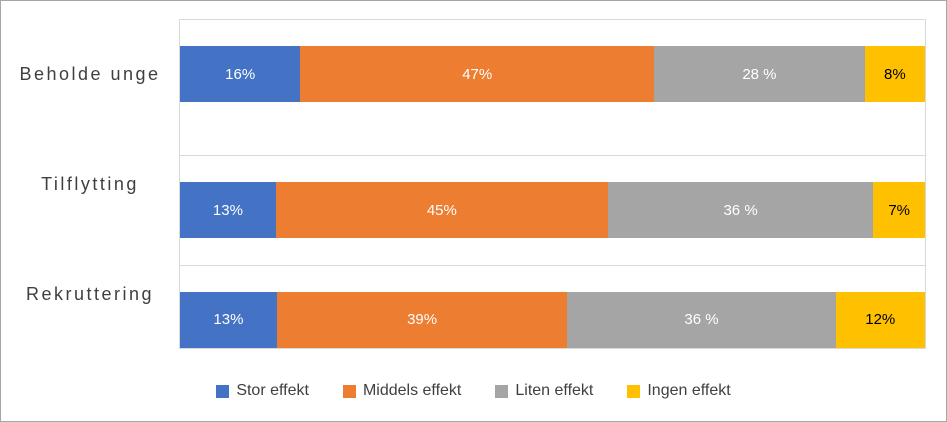 The image size is (947, 422). I want to click on category-labels: Beholde unge Tilflytting Rekruttering, so click(90, 184).